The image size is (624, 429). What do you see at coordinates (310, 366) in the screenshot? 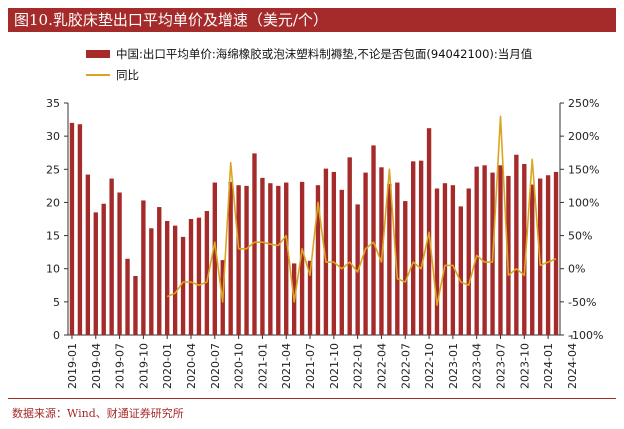
I see `x-tick-label: 2021-07` at bounding box center [310, 366].